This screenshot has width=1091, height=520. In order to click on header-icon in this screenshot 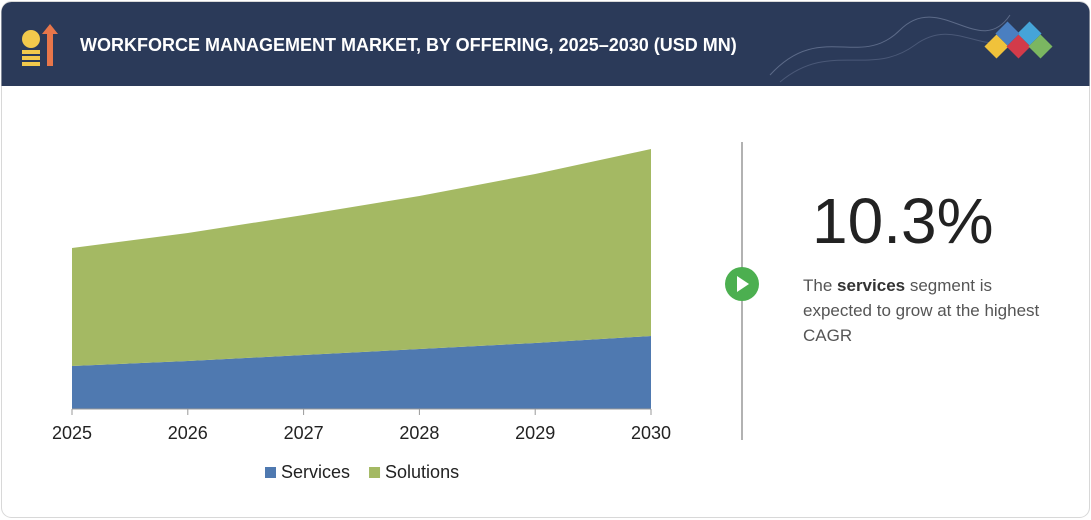, I will do `click(40, 45)`.